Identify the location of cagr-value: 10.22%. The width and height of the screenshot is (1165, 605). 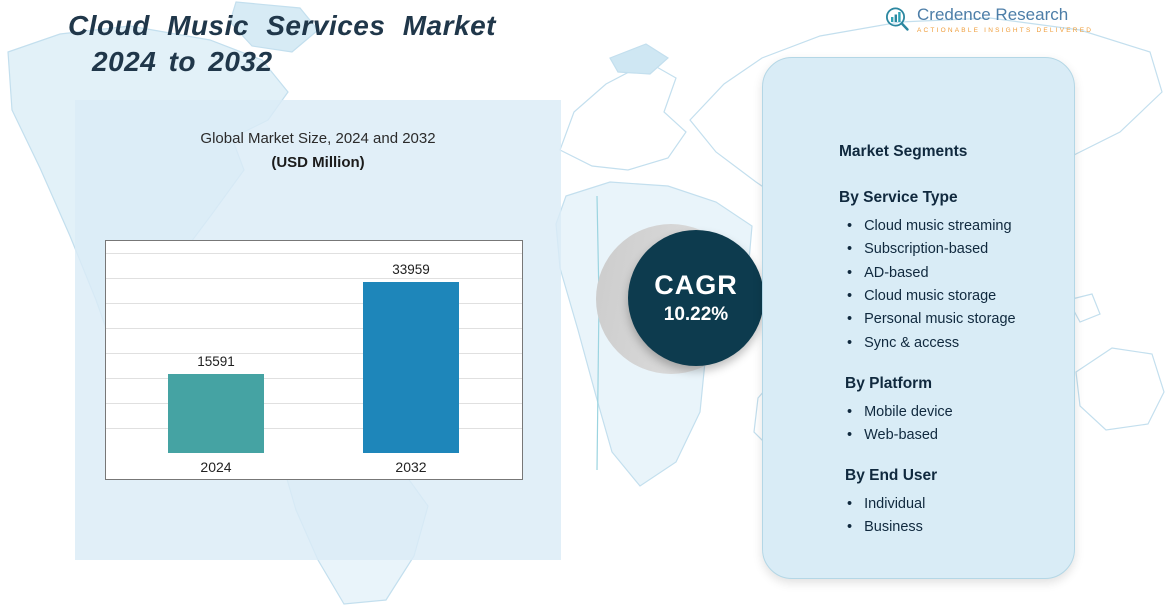
(696, 314).